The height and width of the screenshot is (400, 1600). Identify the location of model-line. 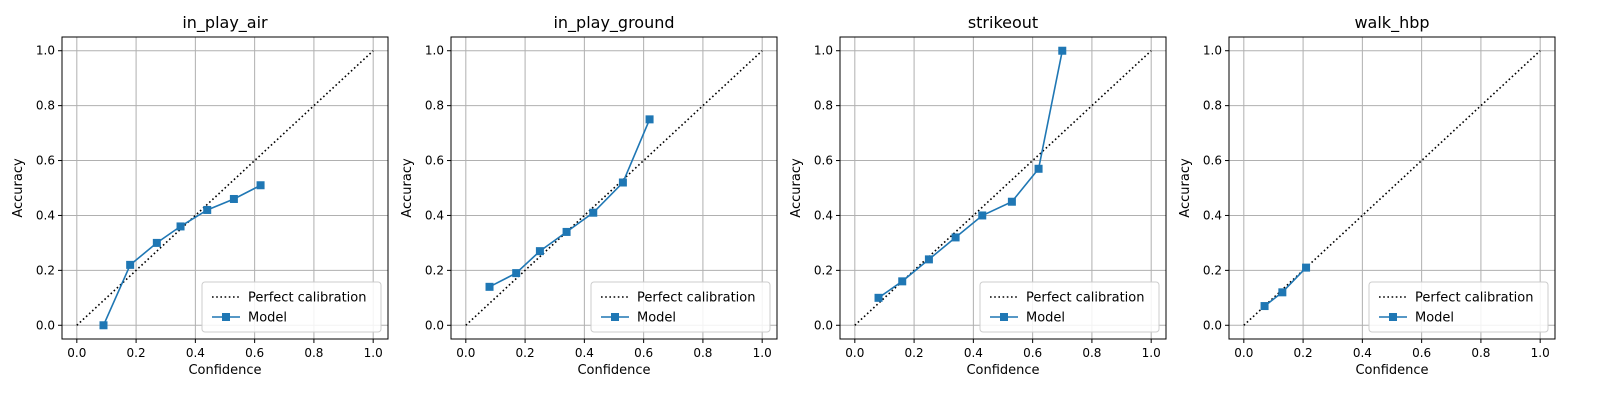
(971, 174).